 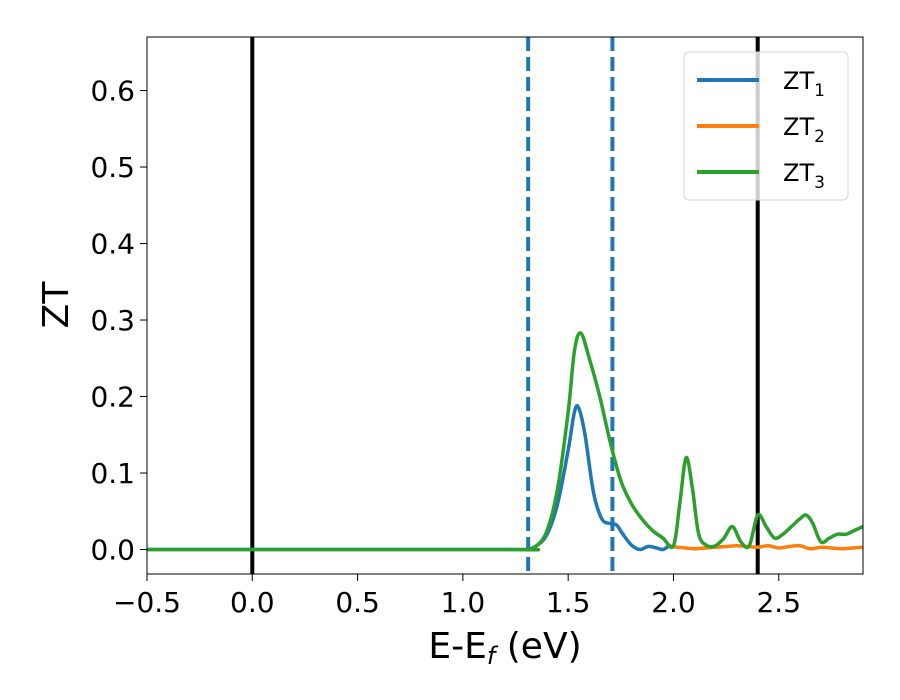 What do you see at coordinates (357, 602) in the screenshot?
I see `x-tick-label: 0.5` at bounding box center [357, 602].